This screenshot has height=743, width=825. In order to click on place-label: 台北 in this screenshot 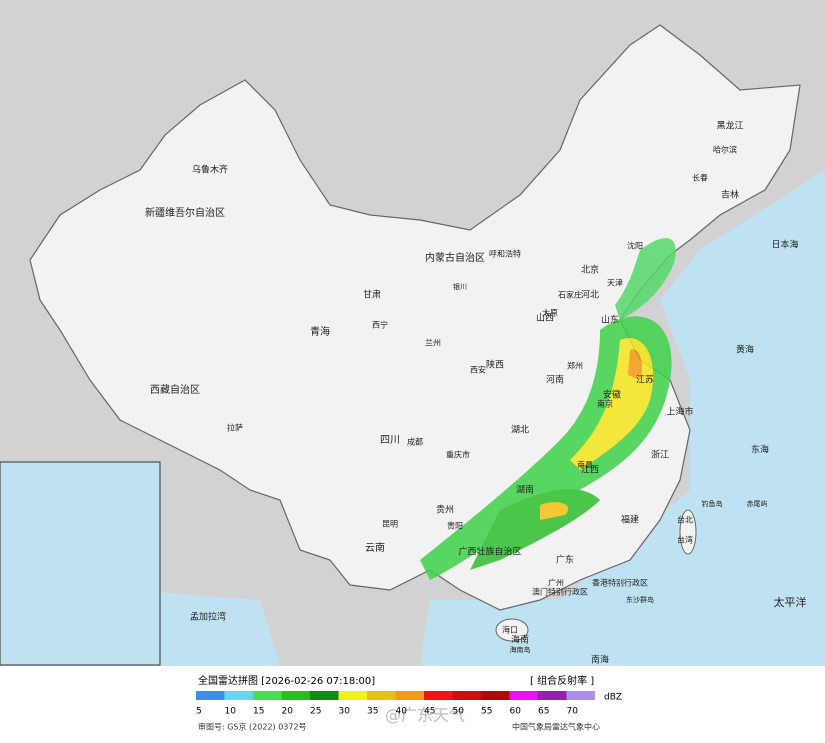, I will do `click(685, 520)`.